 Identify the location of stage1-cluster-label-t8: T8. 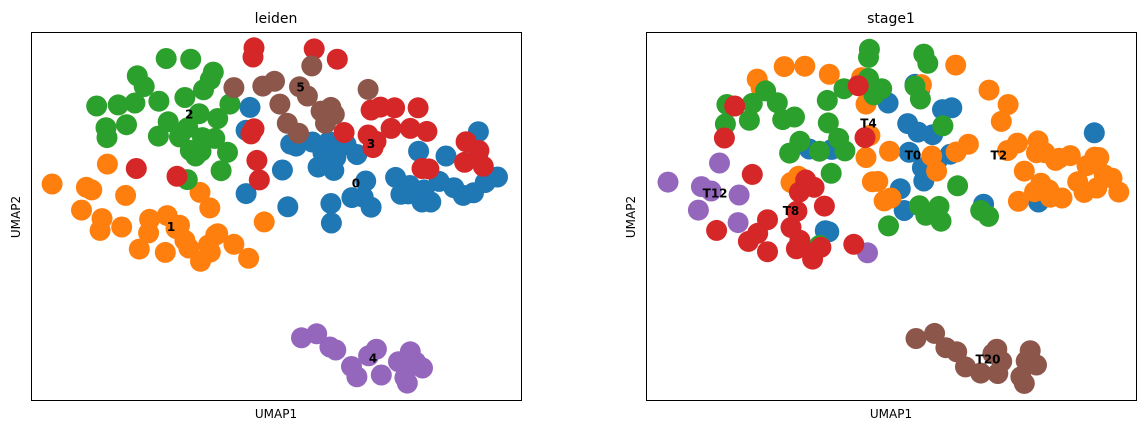
(791, 211).